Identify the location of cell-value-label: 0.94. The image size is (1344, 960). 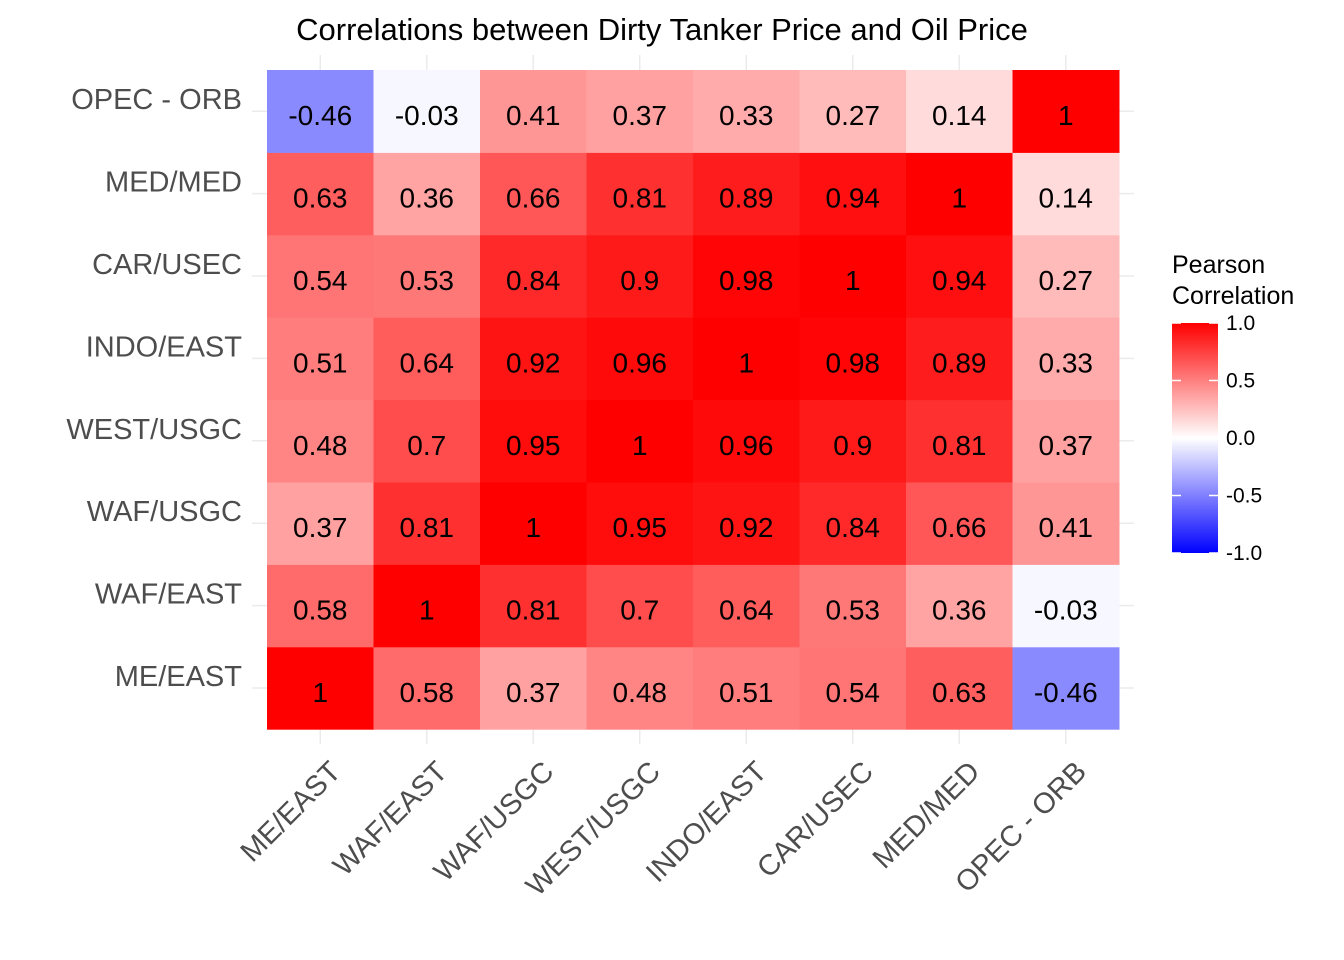
(959, 280).